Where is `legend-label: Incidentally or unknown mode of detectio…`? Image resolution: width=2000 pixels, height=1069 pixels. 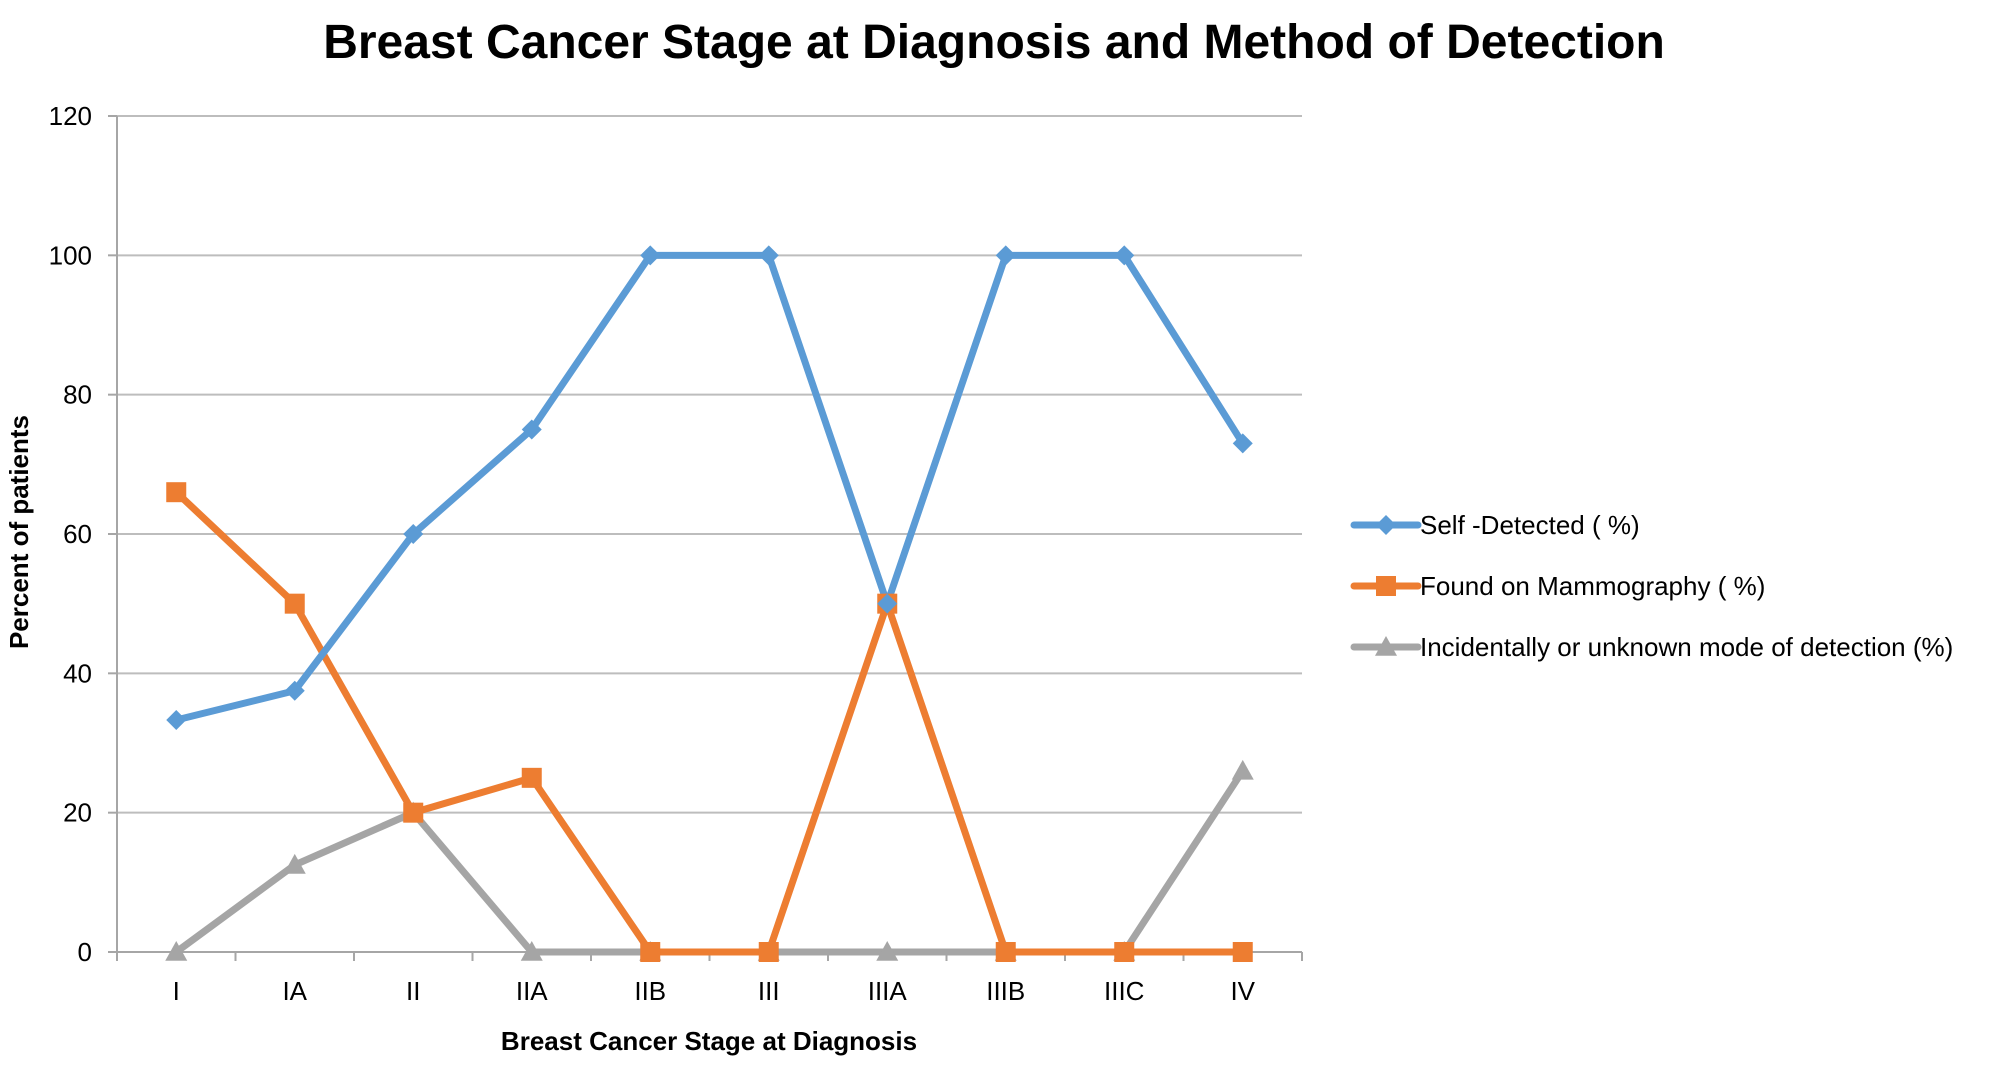
legend-label: Incidentally or unknown mode of detectio… is located at coordinates (1686, 647).